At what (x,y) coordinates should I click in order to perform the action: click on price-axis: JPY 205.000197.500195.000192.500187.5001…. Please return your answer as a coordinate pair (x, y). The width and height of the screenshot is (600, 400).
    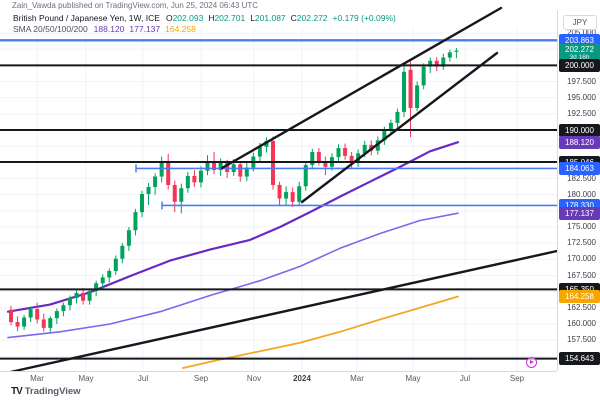
    Looking at the image, I should click on (578, 190).